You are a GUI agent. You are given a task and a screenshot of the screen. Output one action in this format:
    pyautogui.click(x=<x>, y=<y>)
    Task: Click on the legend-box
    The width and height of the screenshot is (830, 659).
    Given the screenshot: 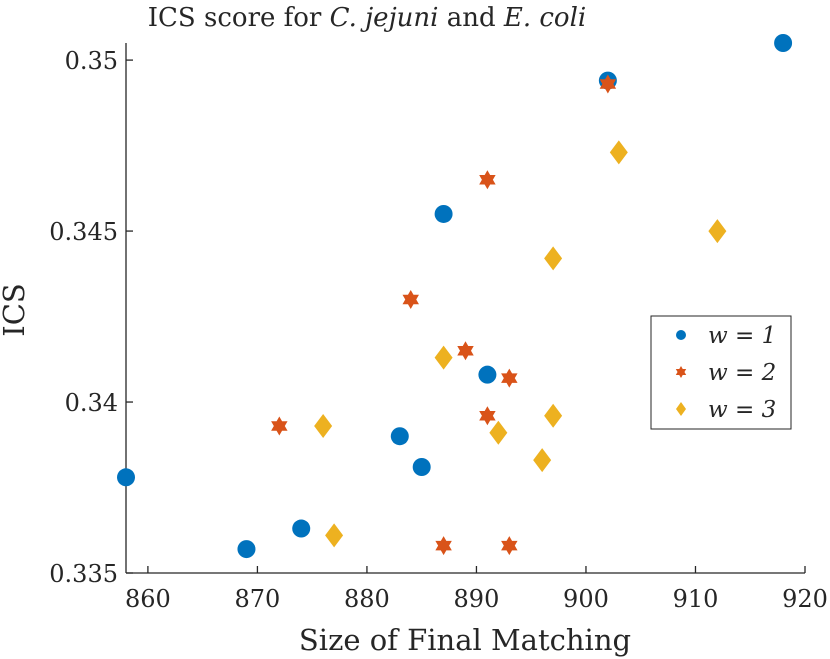 What is the action you would take?
    pyautogui.click(x=721, y=372)
    